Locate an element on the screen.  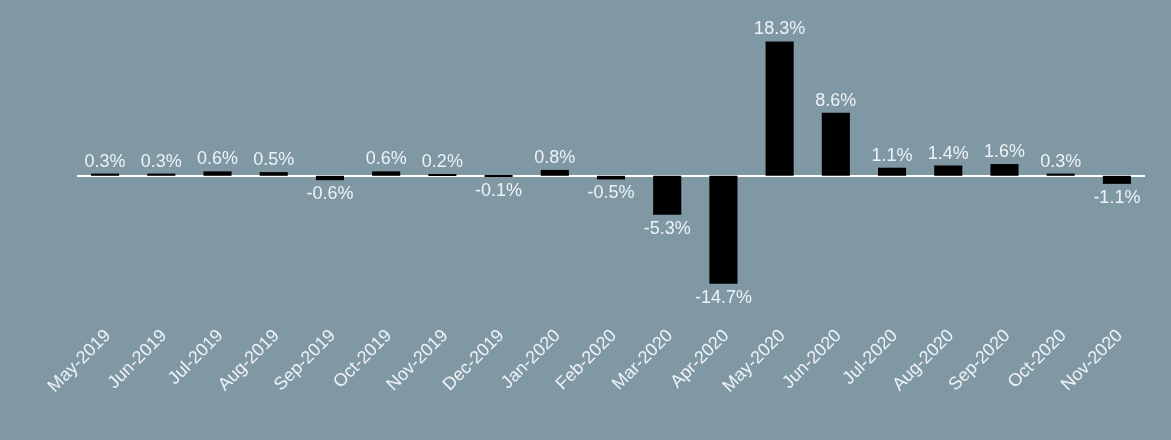
data-label: 1.4% is located at coordinates (948, 152).